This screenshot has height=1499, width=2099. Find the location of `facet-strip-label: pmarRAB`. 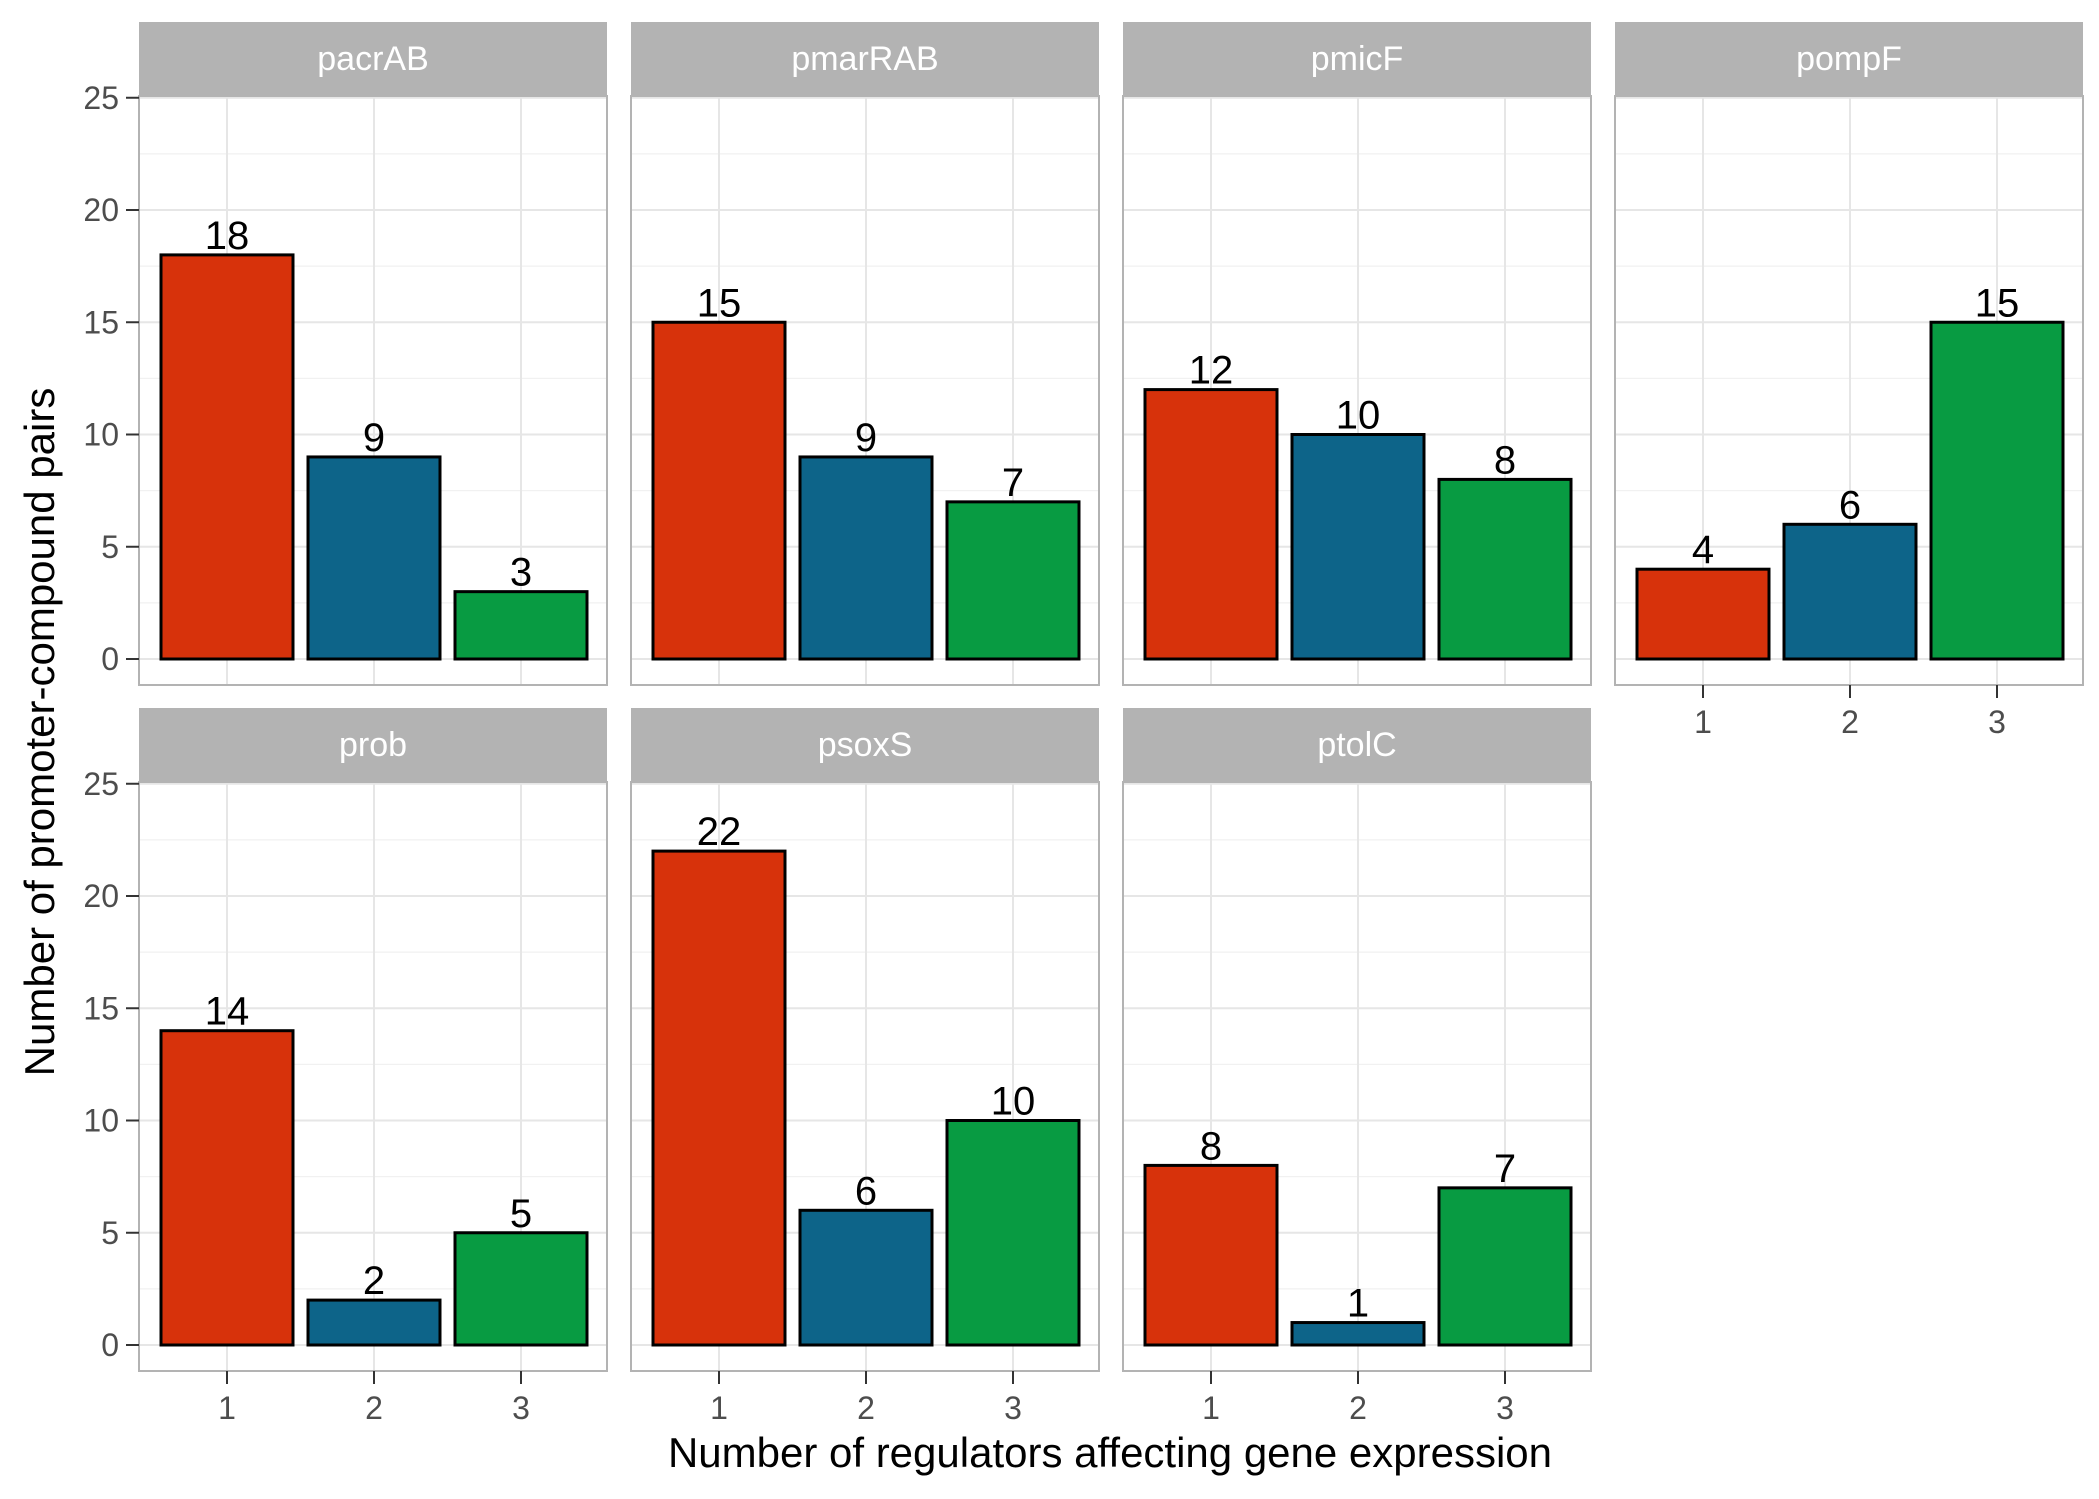

facet-strip-label: pmarRAB is located at coordinates (864, 59).